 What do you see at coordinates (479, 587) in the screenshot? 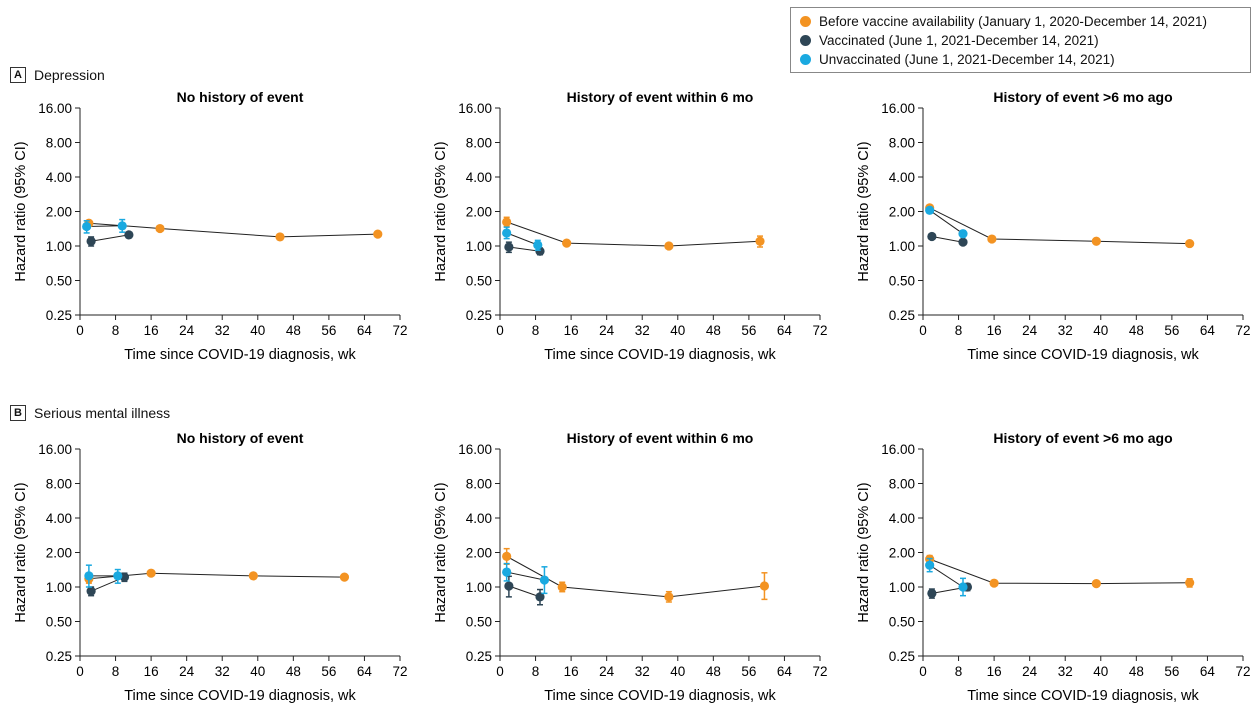
I see `y-tick-label: 1.00` at bounding box center [479, 587].